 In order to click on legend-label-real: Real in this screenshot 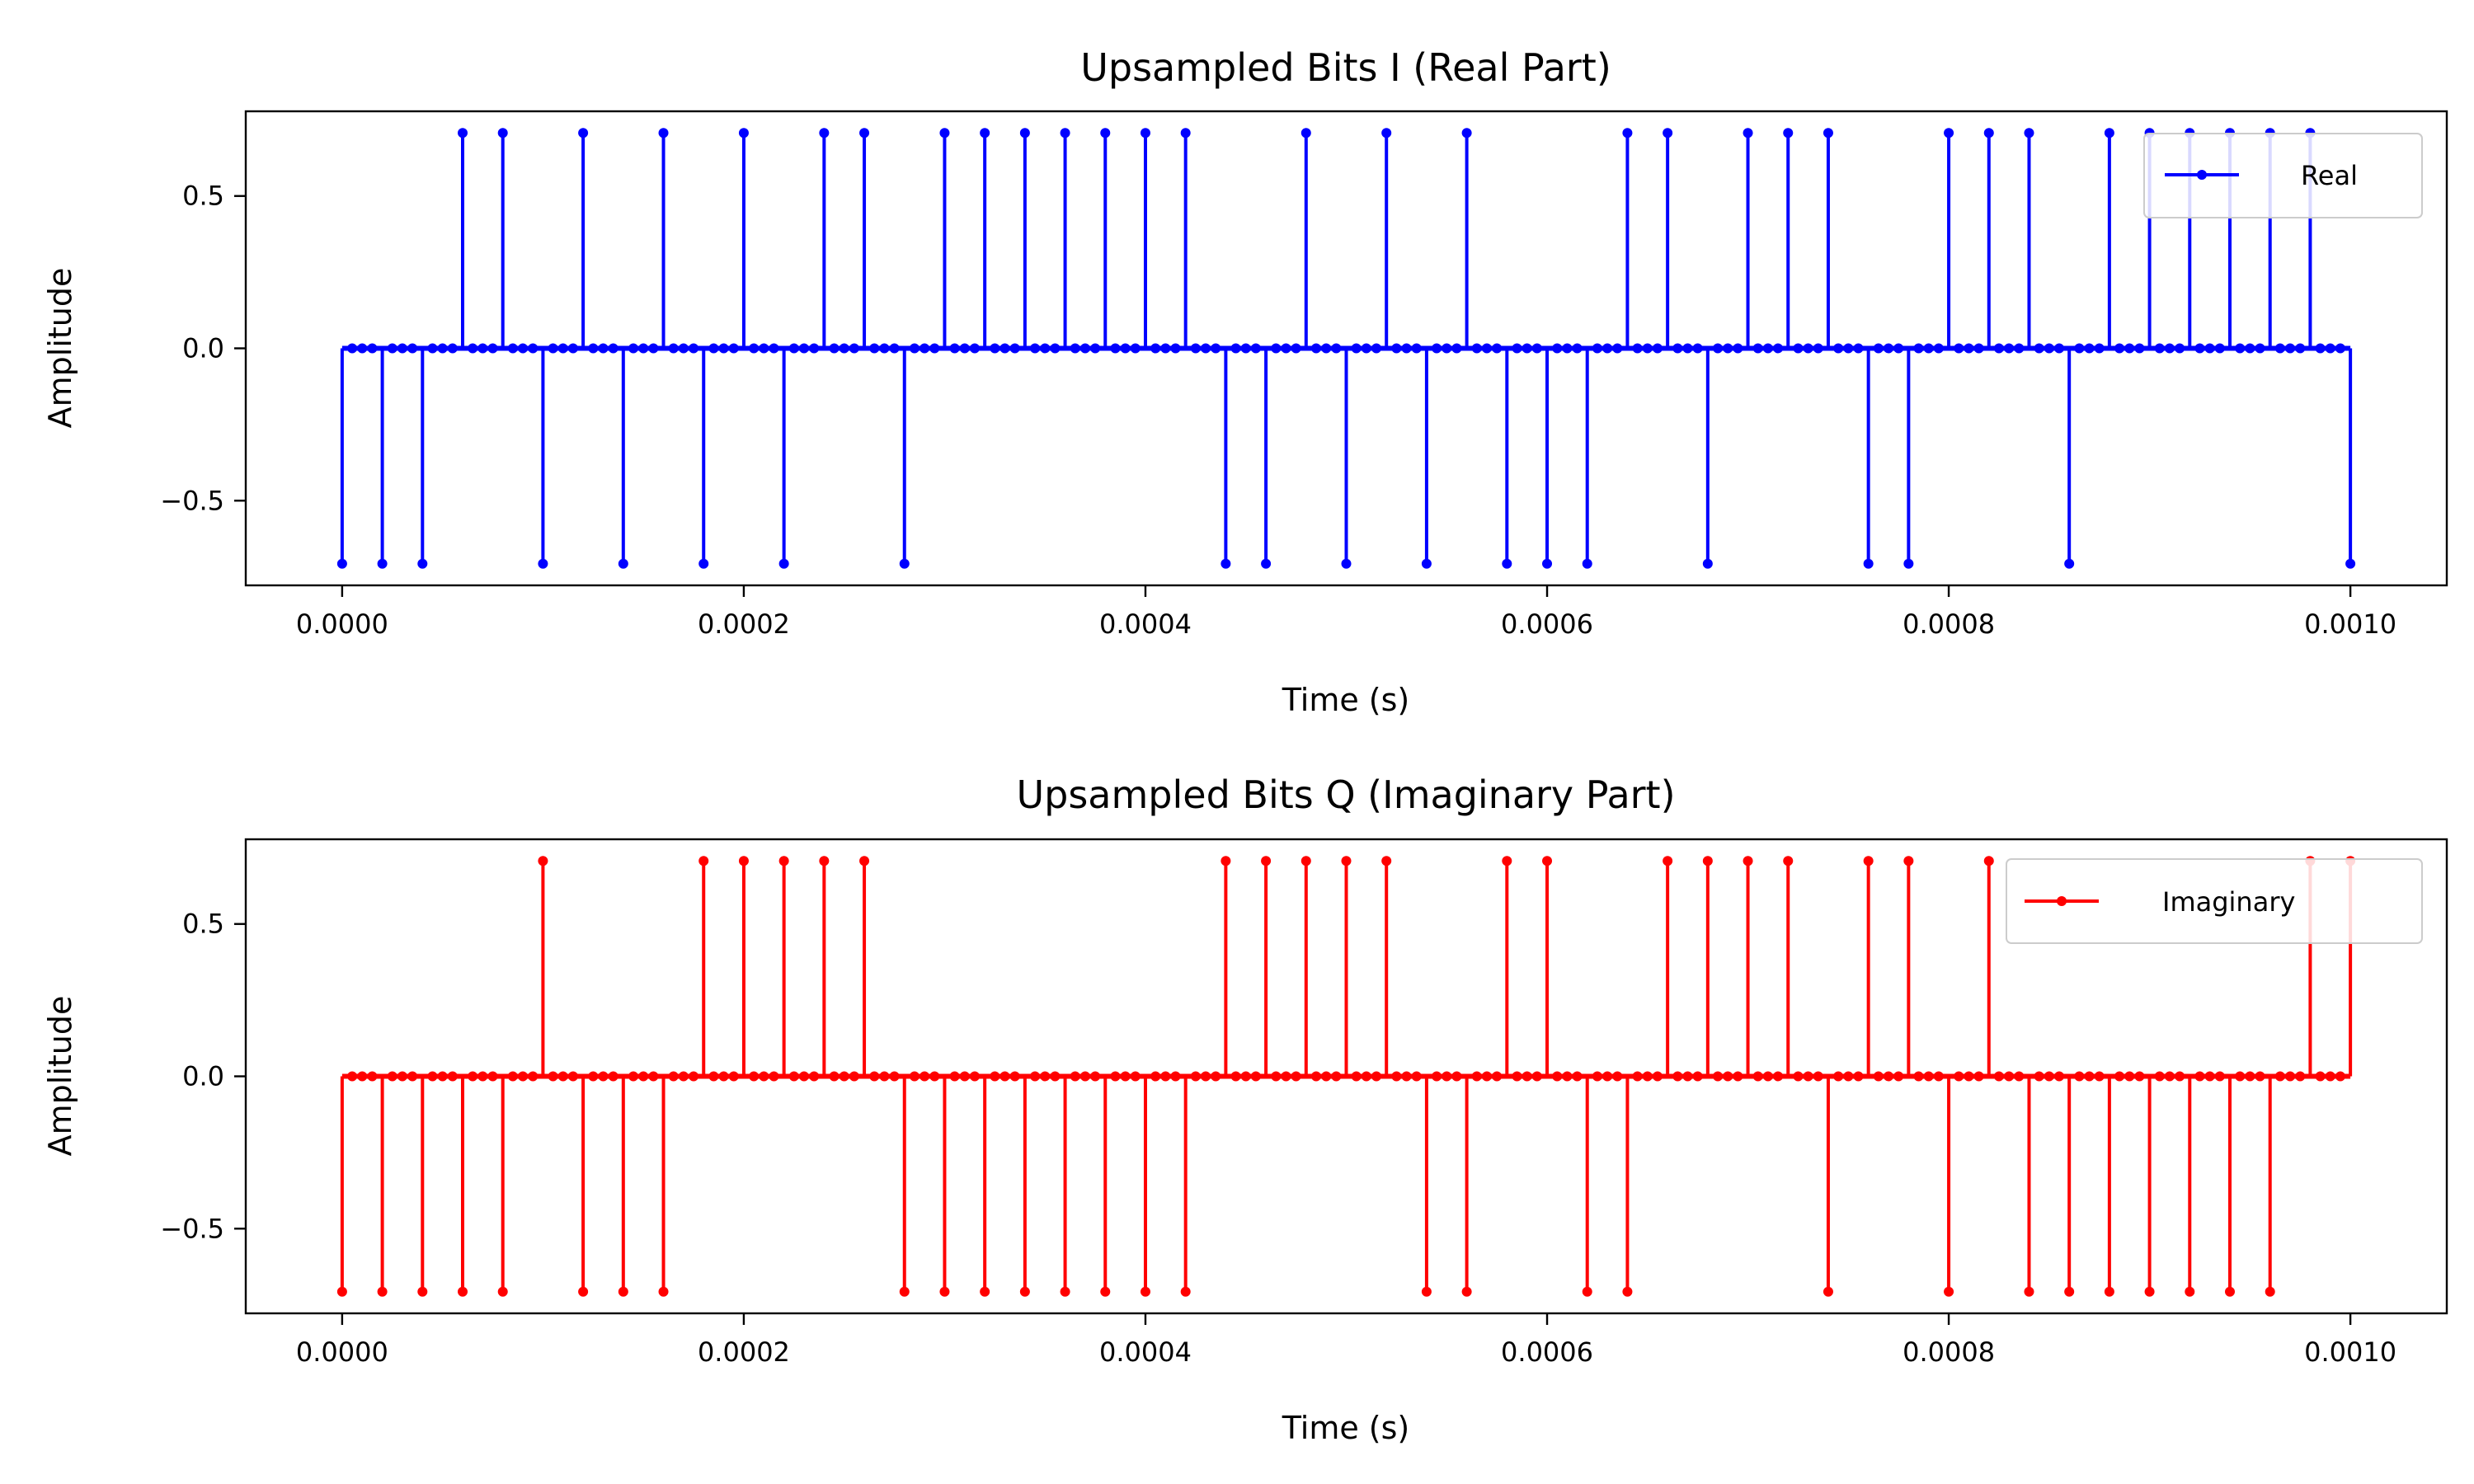, I will do `click(2329, 175)`.